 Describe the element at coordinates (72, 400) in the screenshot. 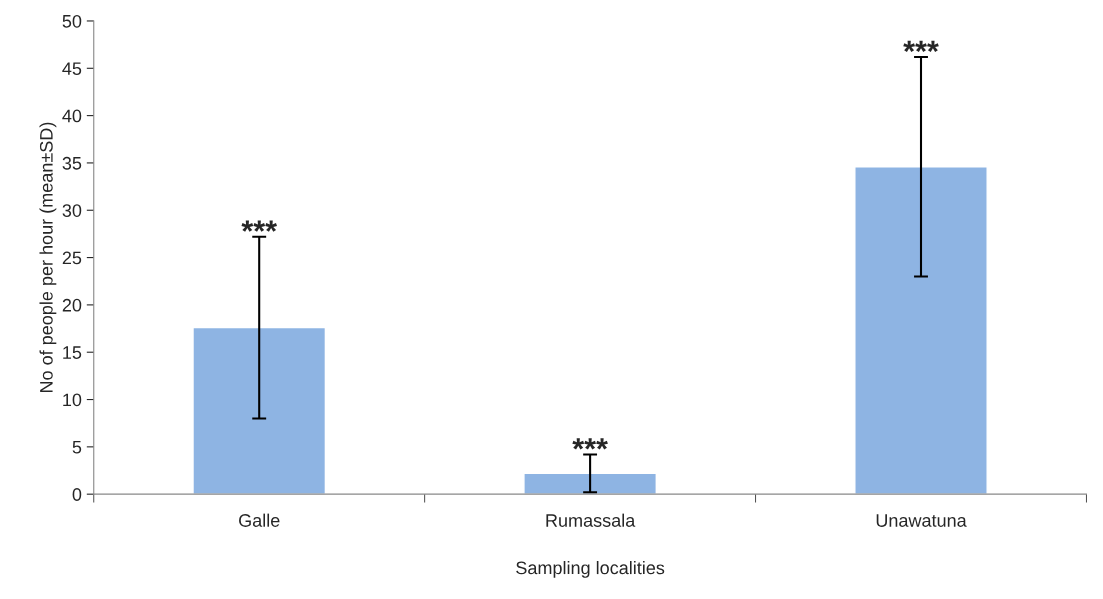

I see `y-tick-label: 10` at that location.